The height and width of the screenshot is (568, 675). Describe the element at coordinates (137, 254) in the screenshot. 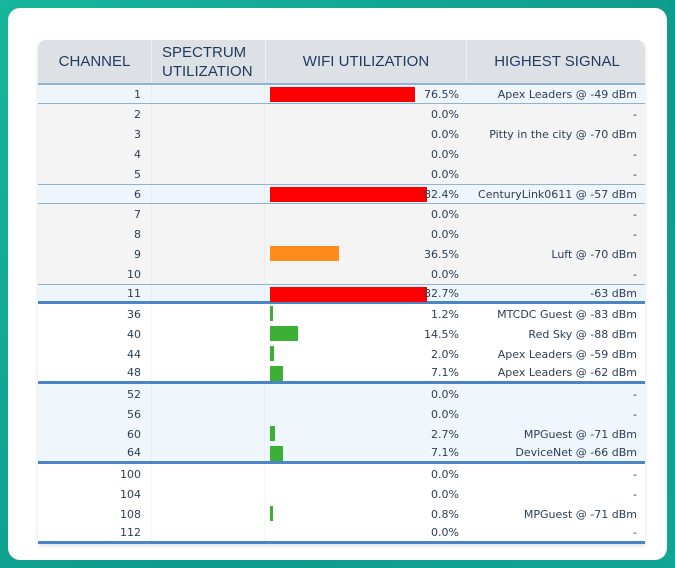

I see `channel-cell: 9` at that location.